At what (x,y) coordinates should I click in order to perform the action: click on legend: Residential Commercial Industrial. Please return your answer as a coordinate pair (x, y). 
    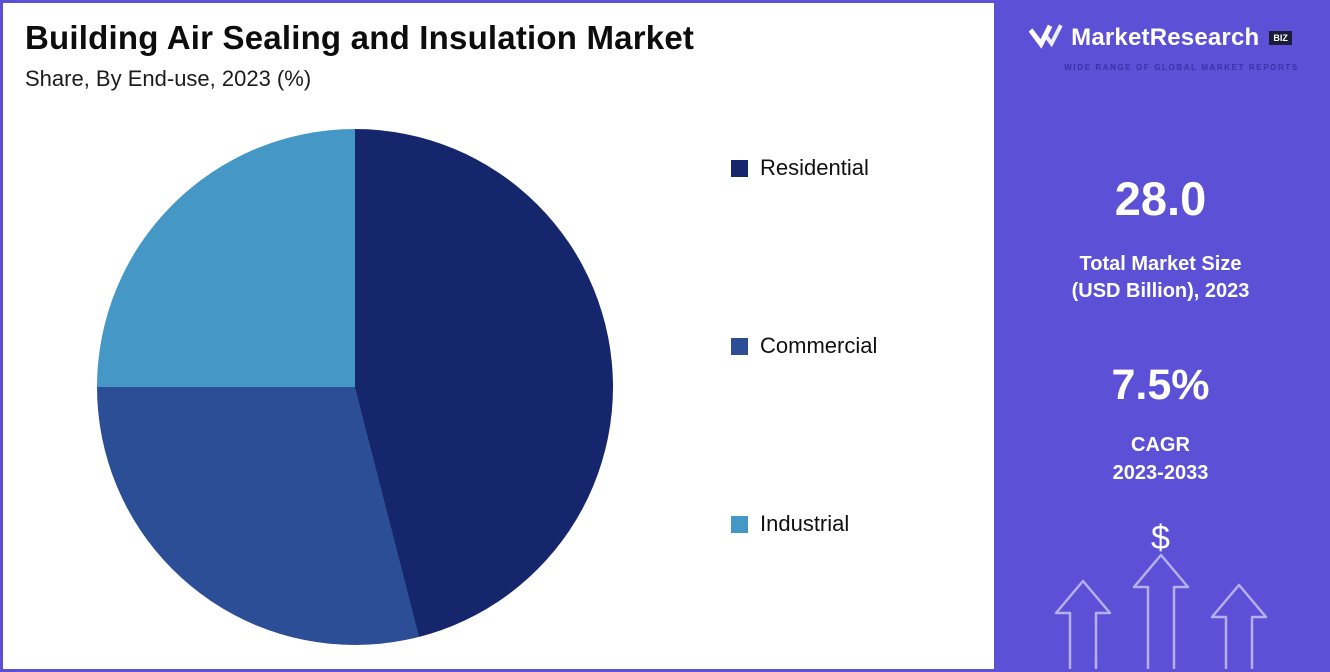
    Looking at the image, I should click on (804, 346).